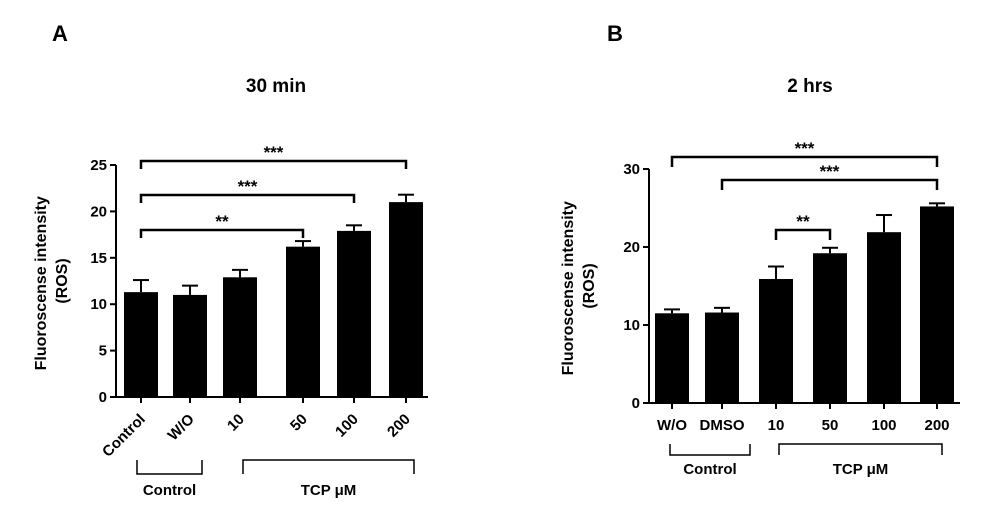 The width and height of the screenshot is (988, 516). Describe the element at coordinates (98, 304) in the screenshot. I see `y-tick-label-a-2: 10` at that location.